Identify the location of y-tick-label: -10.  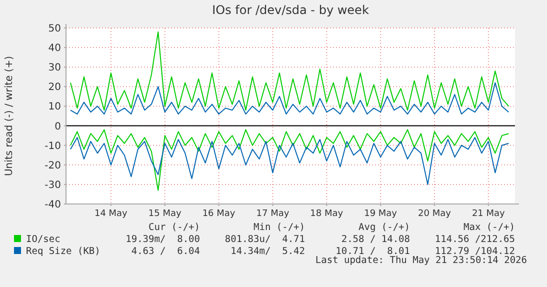
(52, 146).